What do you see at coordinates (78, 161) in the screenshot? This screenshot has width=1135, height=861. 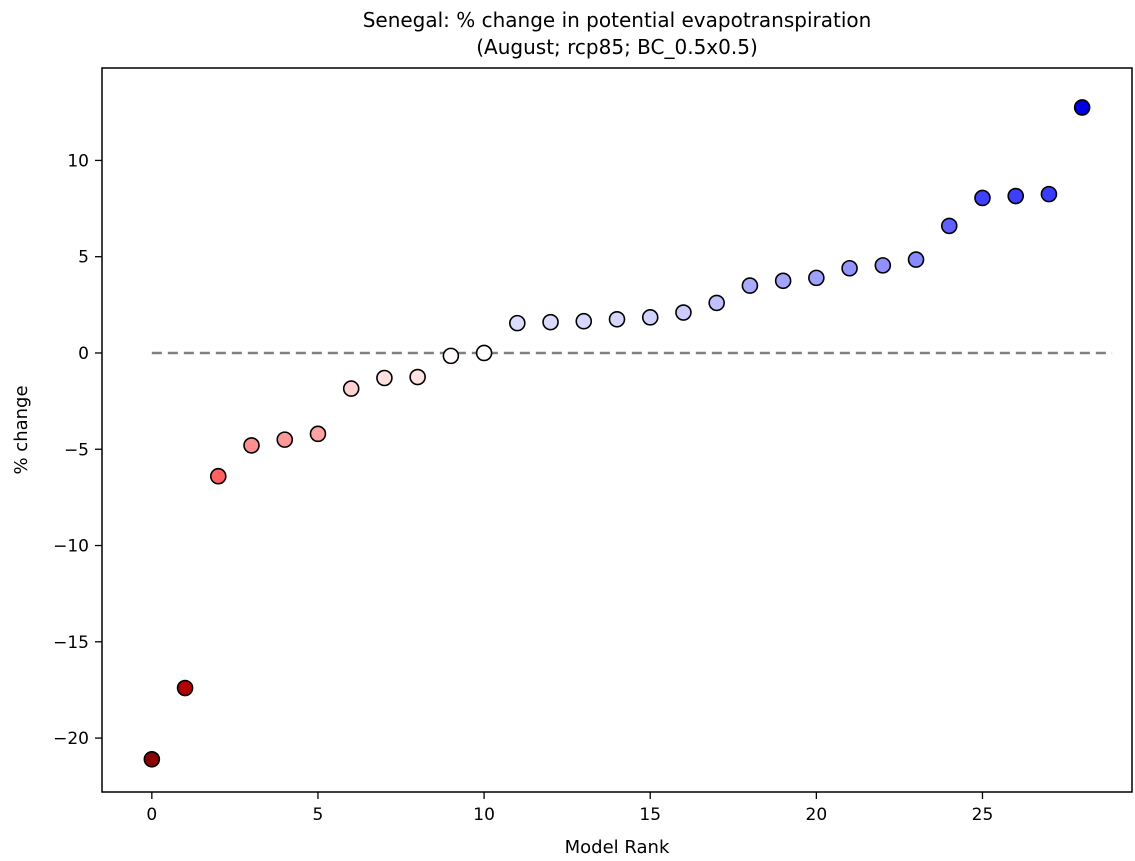 I see `y-tick-label: 10` at bounding box center [78, 161].